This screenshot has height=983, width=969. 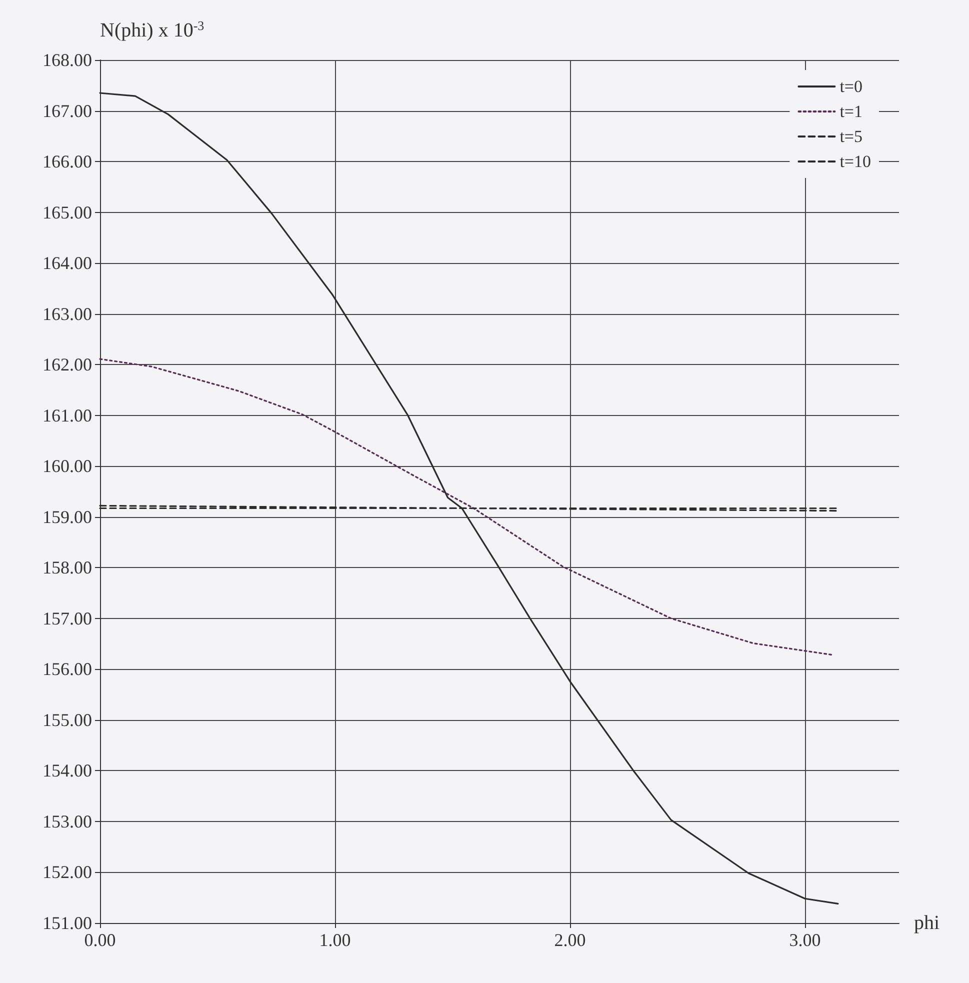 I want to click on x-tick-label: 3.00, so click(x=805, y=940).